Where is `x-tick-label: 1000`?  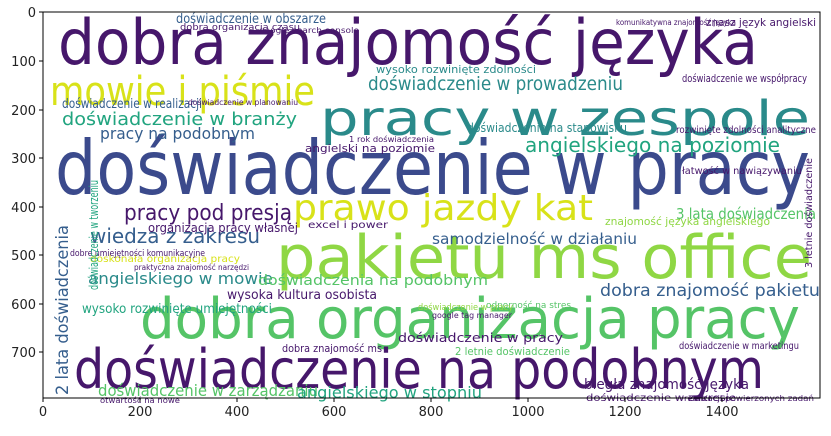
x-tick-label: 1000 is located at coordinates (527, 412).